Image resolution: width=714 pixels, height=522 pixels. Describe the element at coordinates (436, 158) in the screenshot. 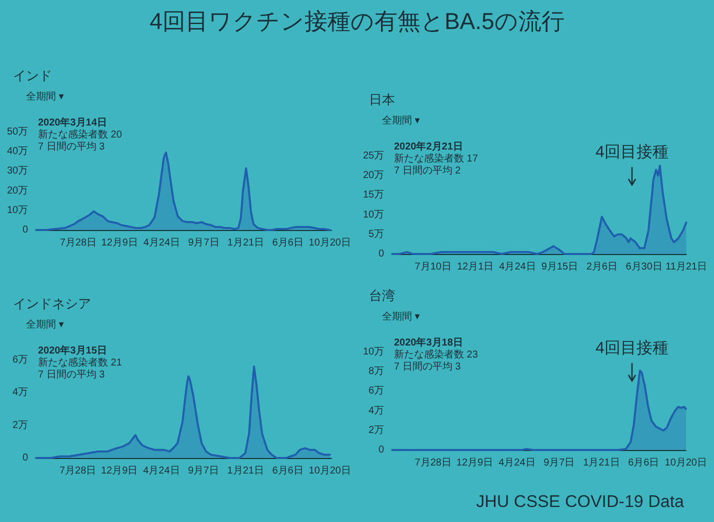

I see `annotation: 新たな感染者数 17` at that location.